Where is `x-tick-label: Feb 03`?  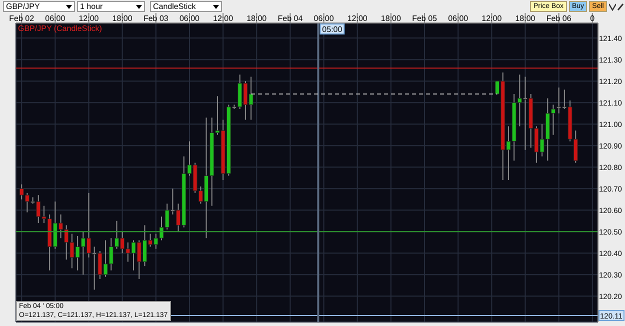 x-tick-label: Feb 03 is located at coordinates (156, 18).